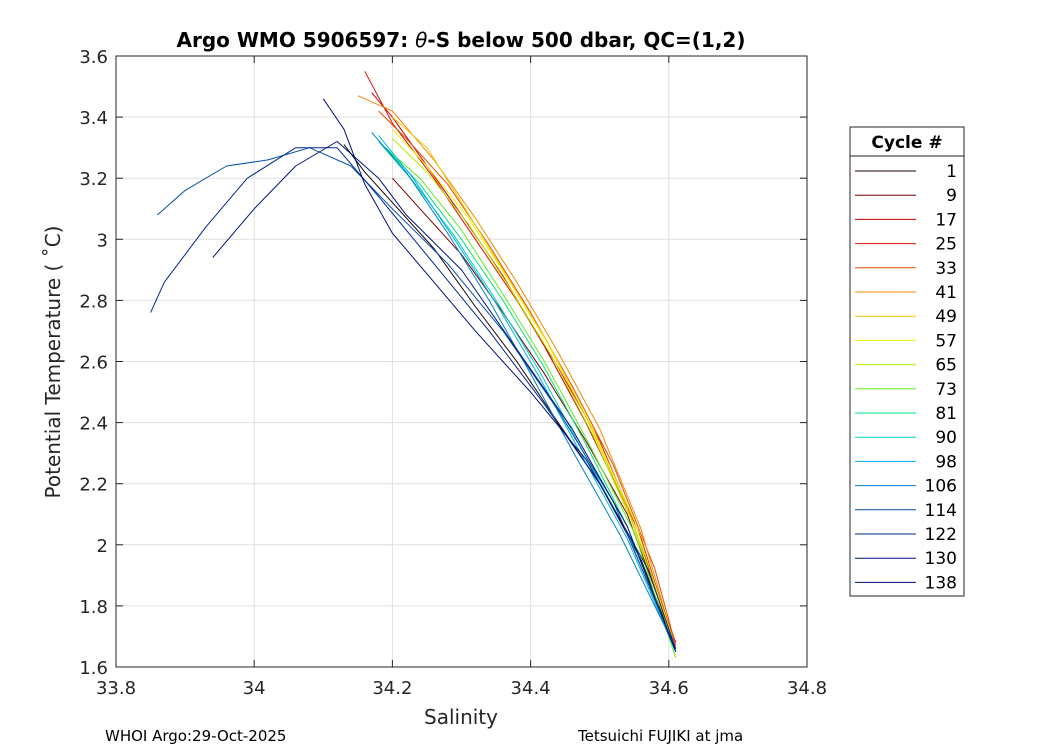  Describe the element at coordinates (941, 511) in the screenshot. I see `legend-label-114: 114` at that location.